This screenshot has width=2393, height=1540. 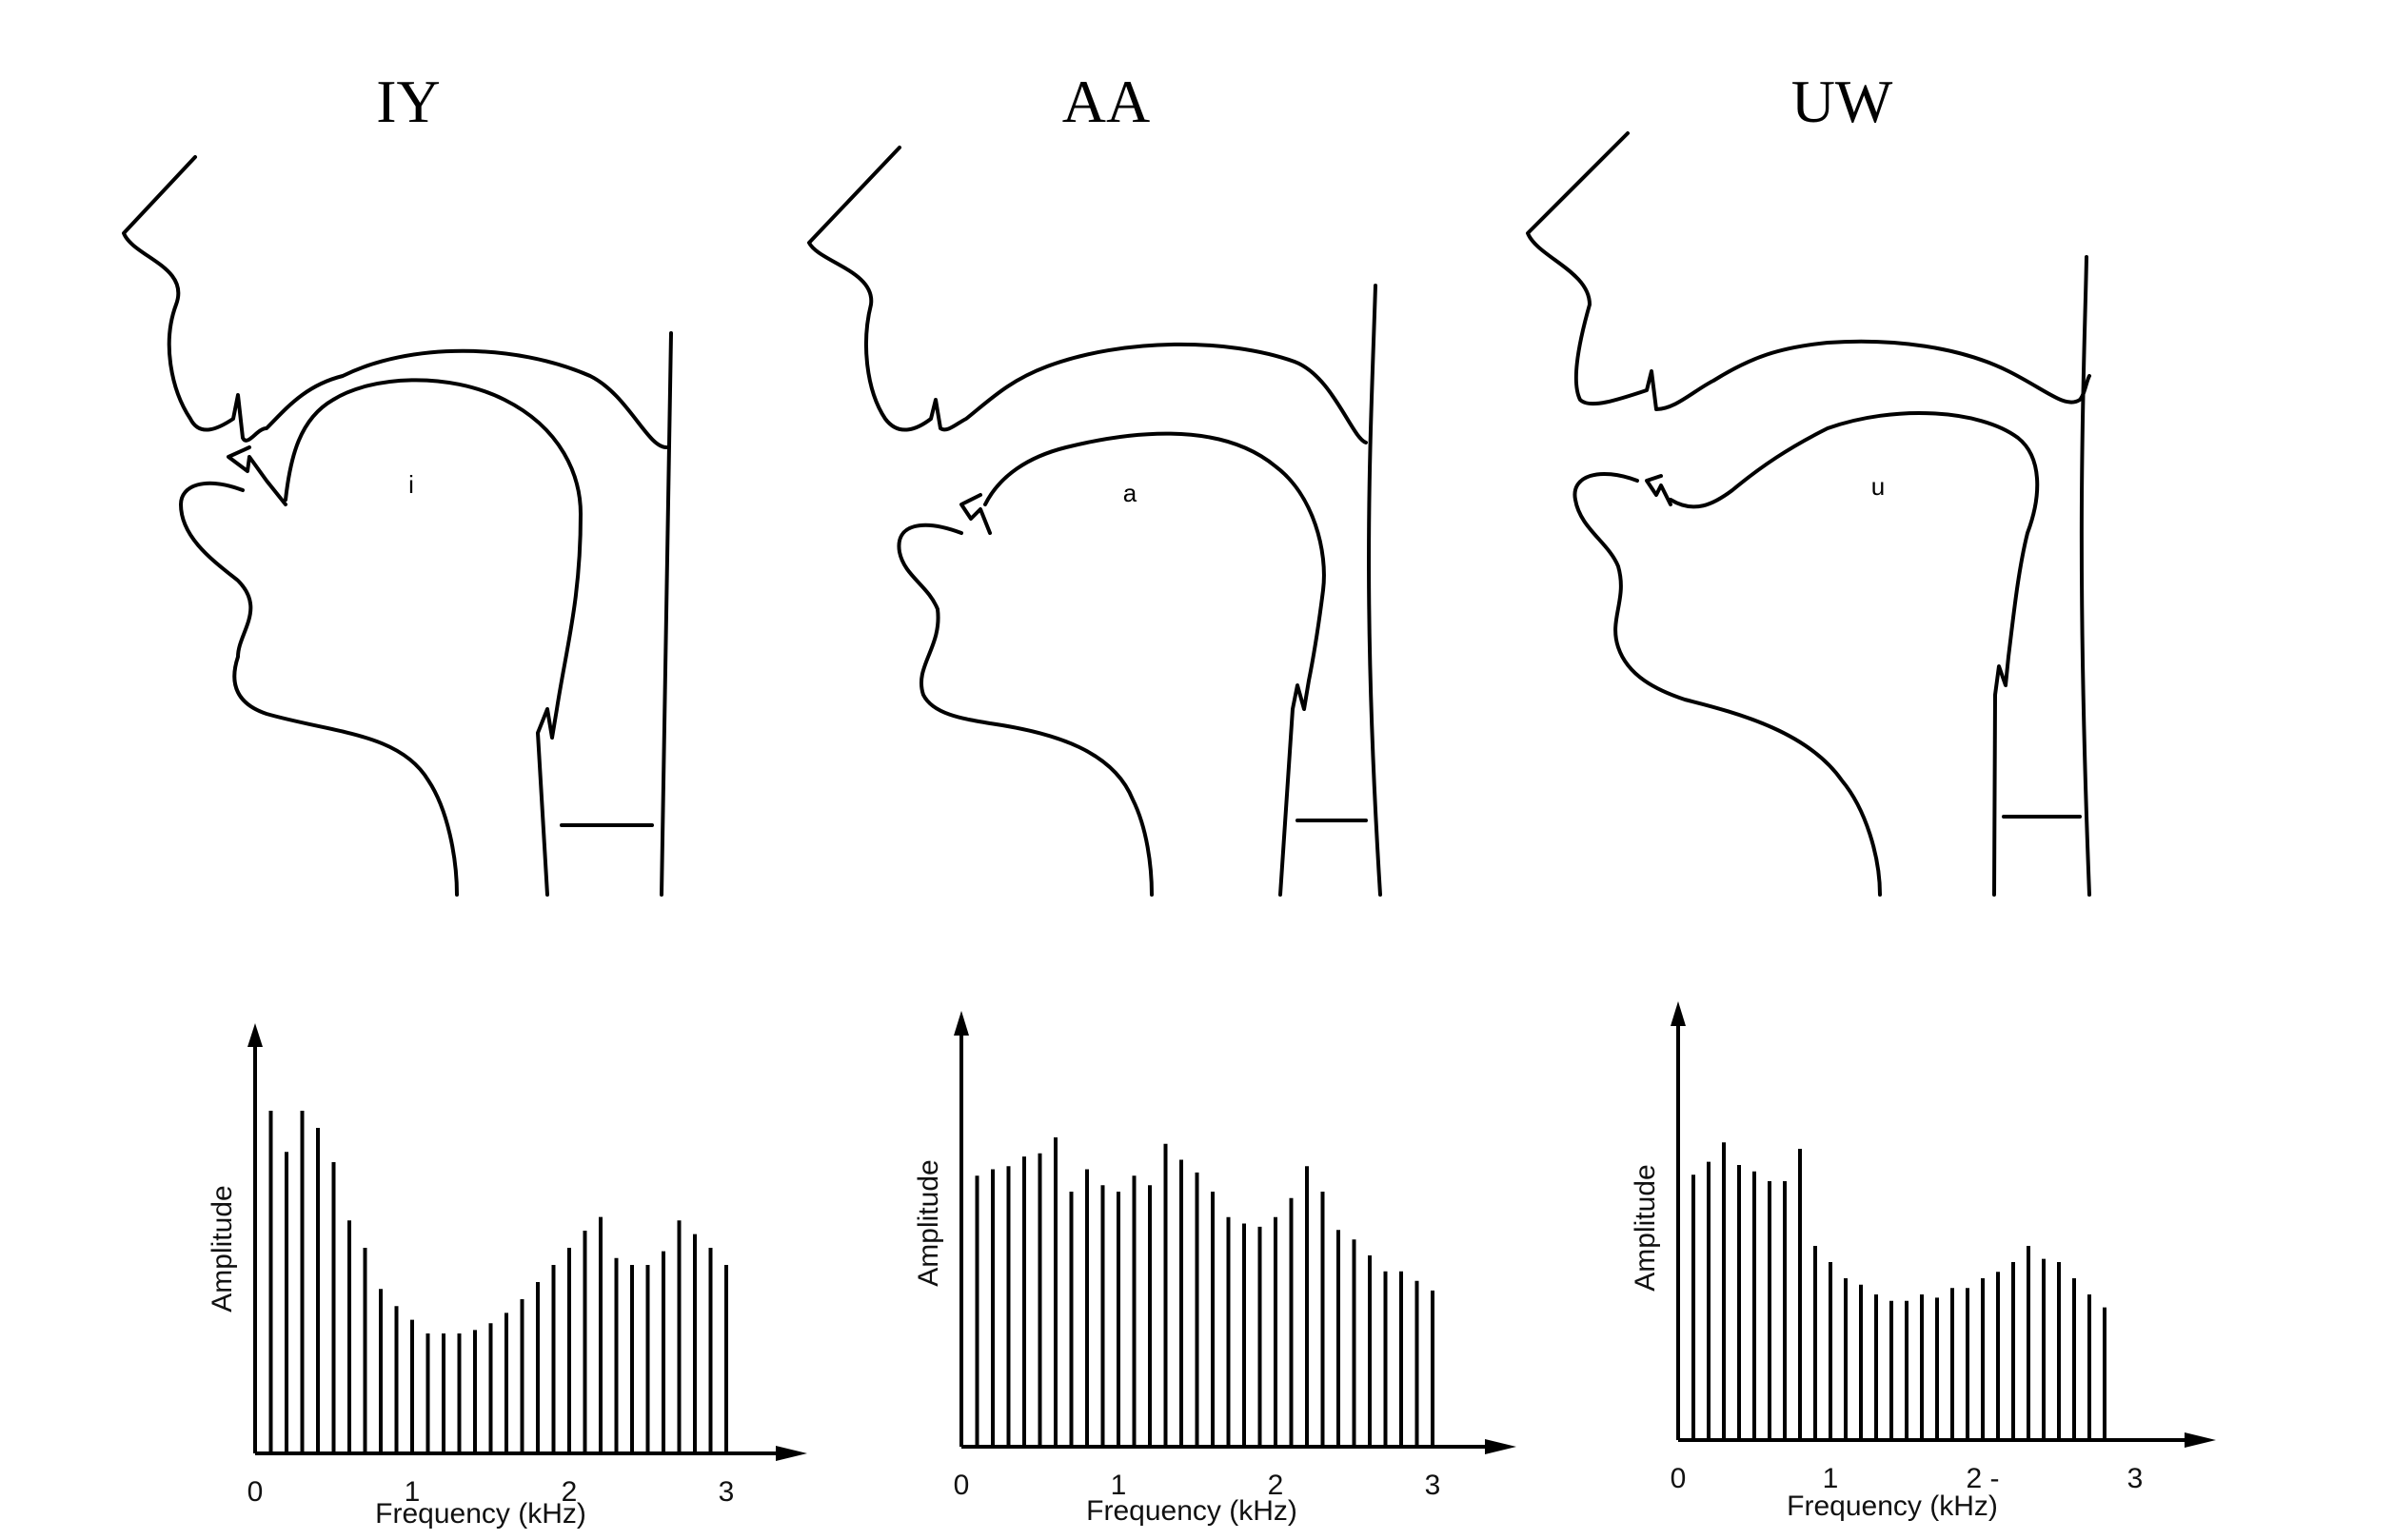 What do you see at coordinates (1106, 101) in the screenshot?
I see `panel-title: AA` at bounding box center [1106, 101].